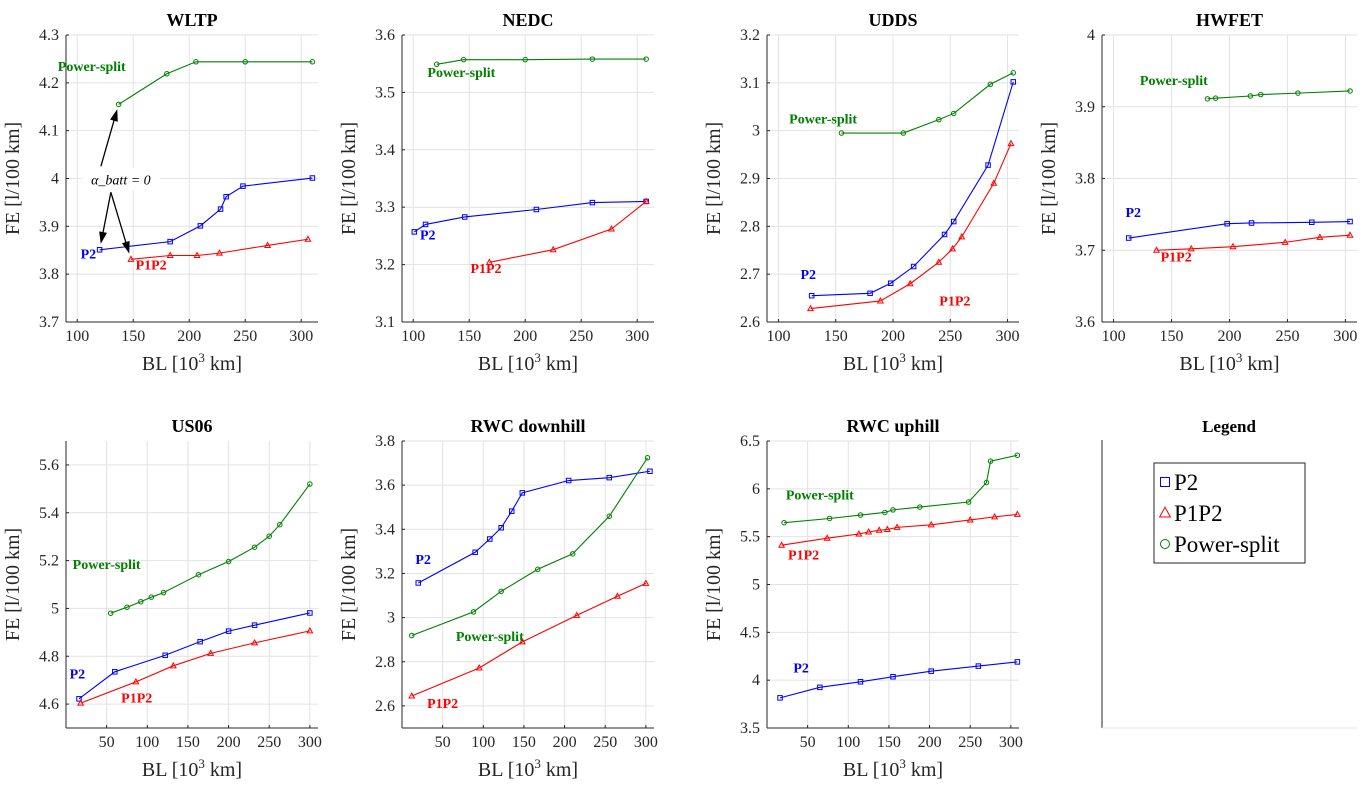 The height and width of the screenshot is (794, 1365). Describe the element at coordinates (1220, 544) in the screenshot. I see `legend-entry-power-split: Power-split` at that location.